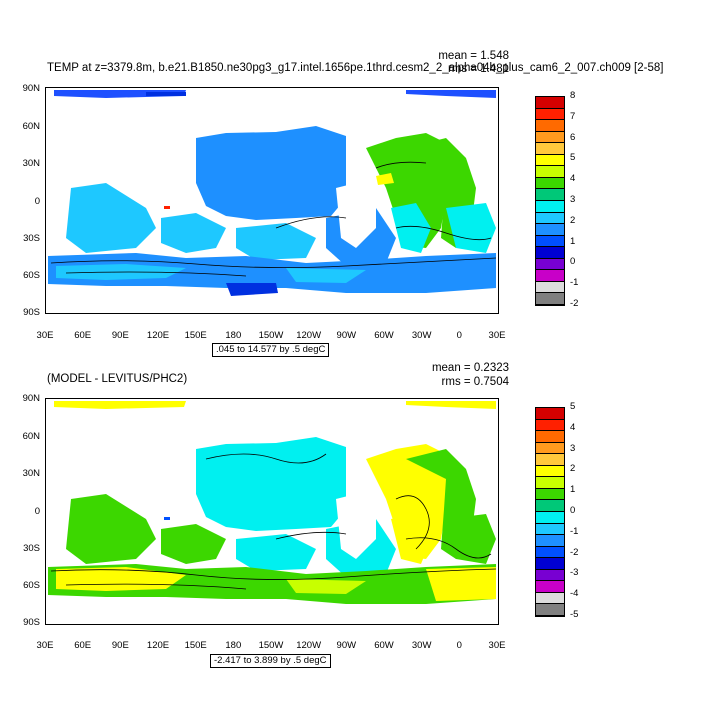 Image resolution: width=722 pixels, height=722 pixels. Describe the element at coordinates (384, 335) in the screenshot. I see `panel1-lon-label: 60W` at that location.